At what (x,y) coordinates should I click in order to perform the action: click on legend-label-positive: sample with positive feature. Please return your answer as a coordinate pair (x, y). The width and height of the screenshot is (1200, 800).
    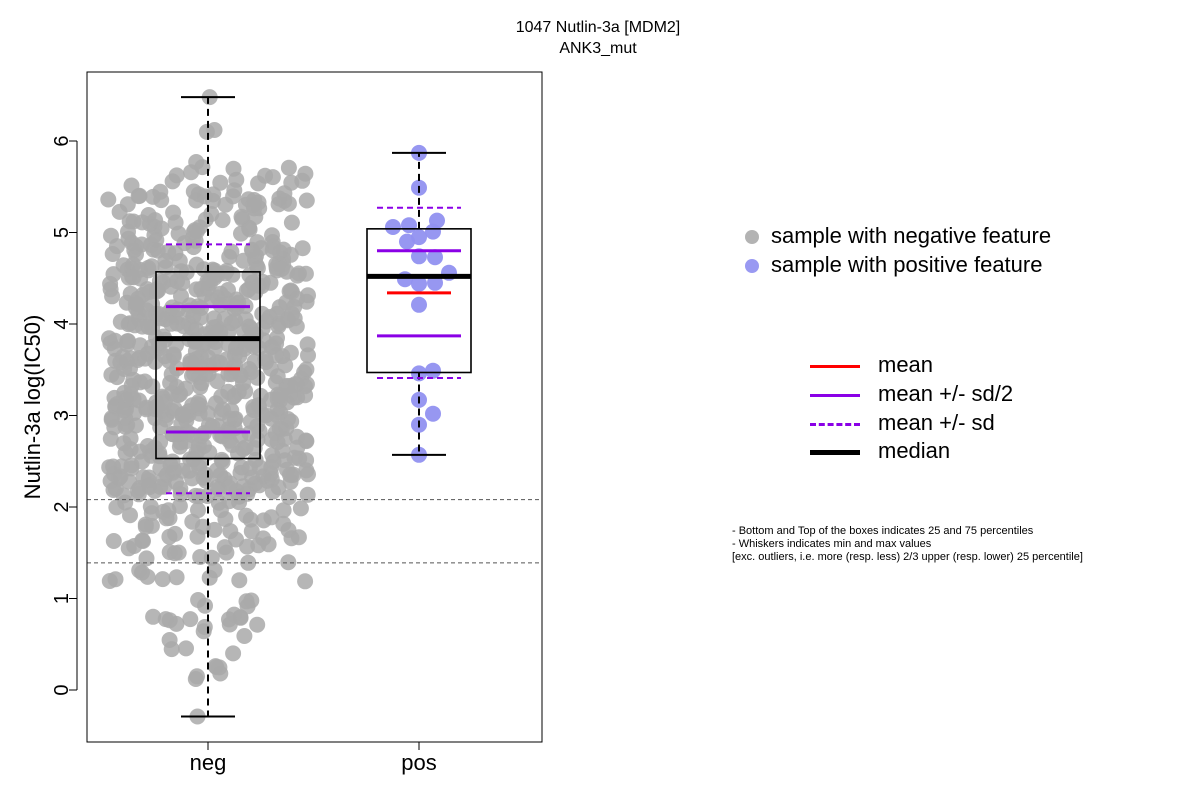
    Looking at the image, I should click on (907, 264).